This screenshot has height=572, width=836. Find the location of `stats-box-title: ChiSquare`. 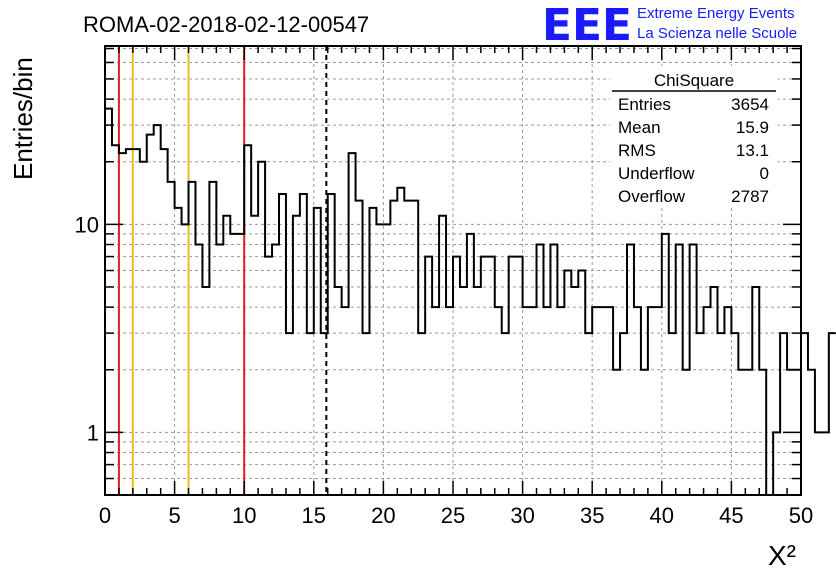

stats-box-title: ChiSquare is located at coordinates (694, 80).